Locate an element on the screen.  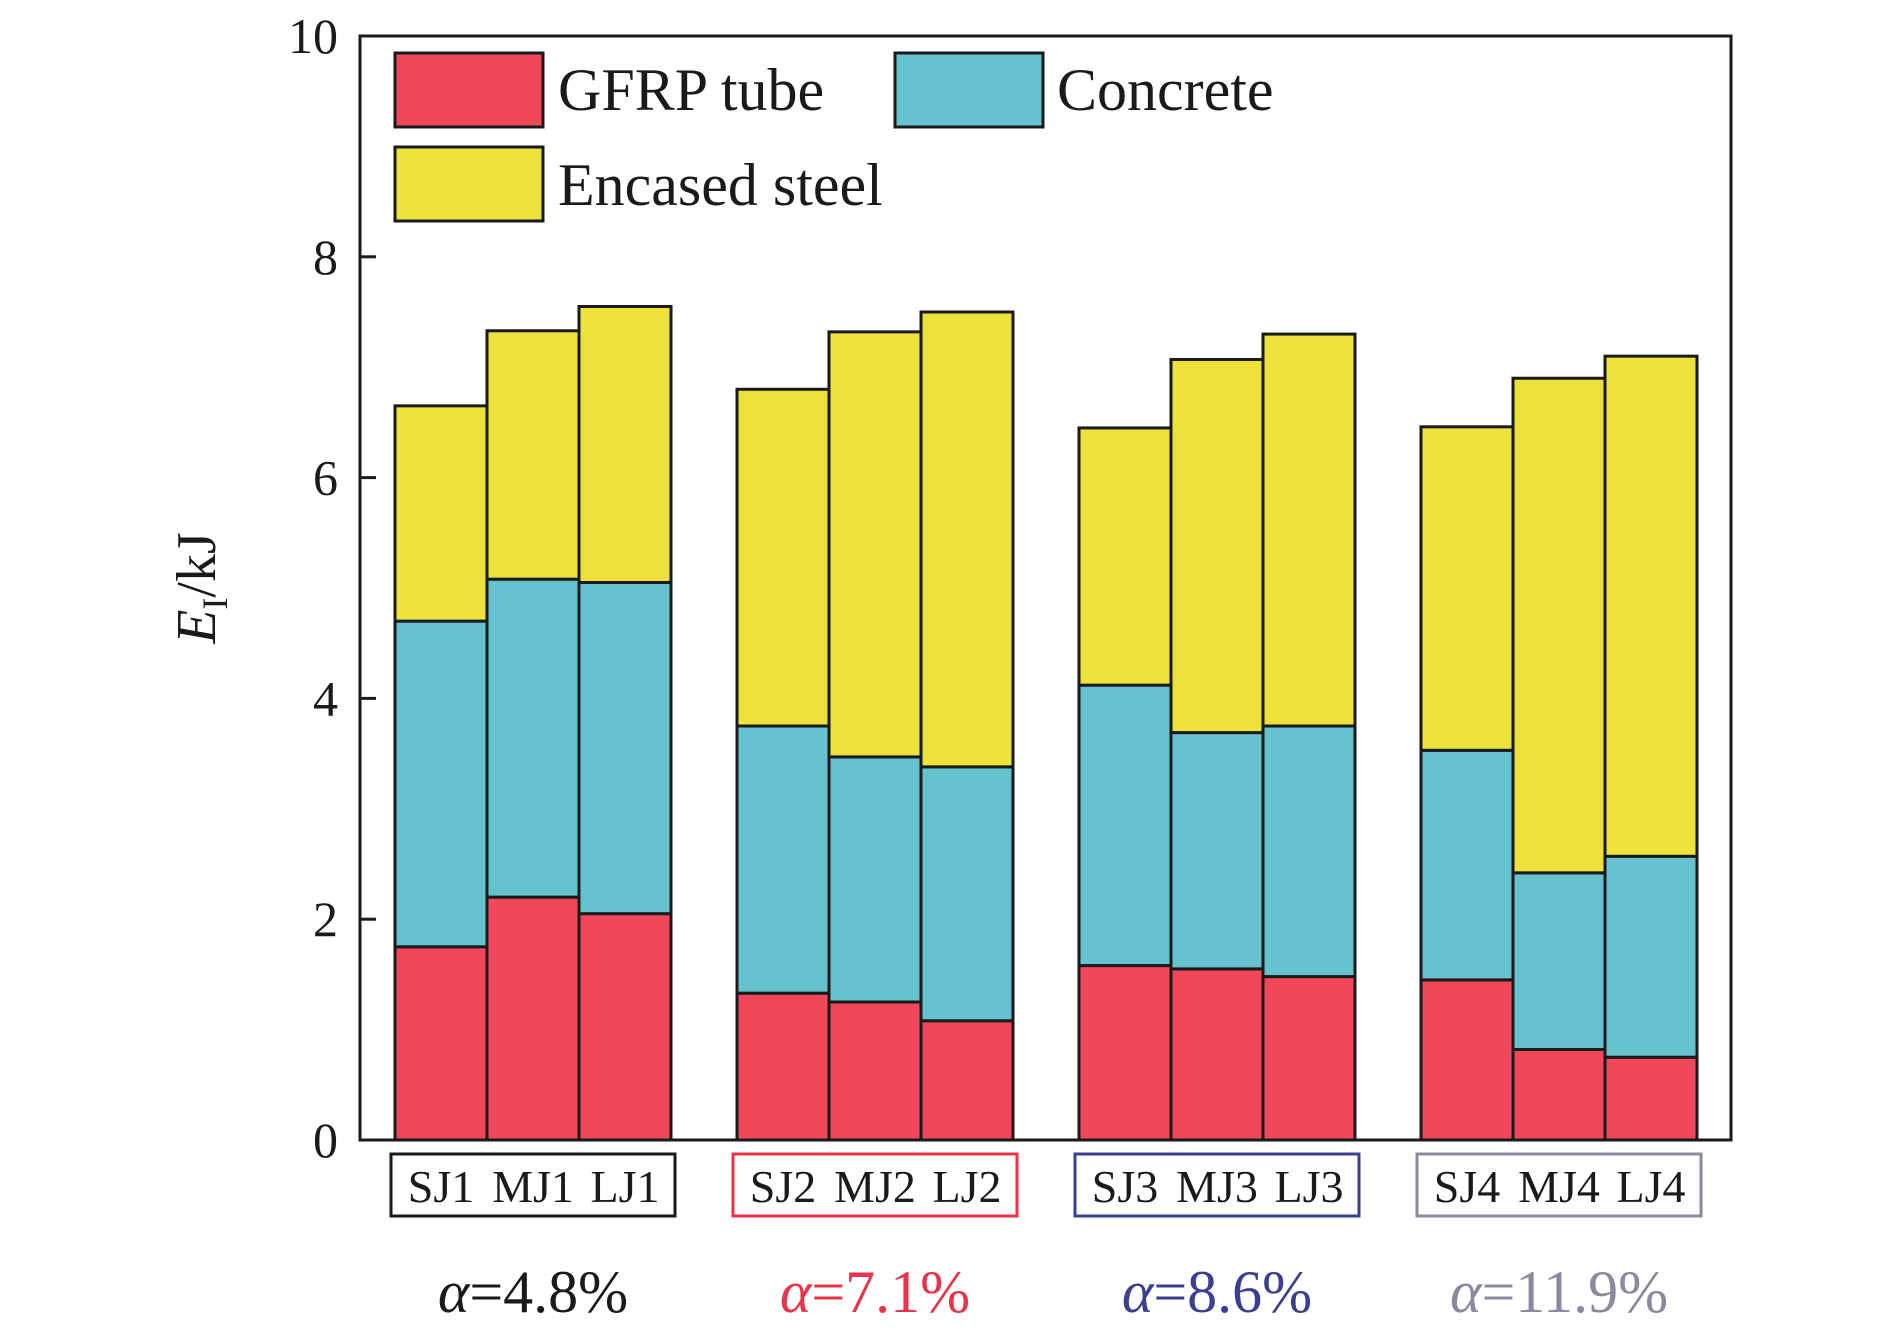
group-2-alpha-value: =7.1% is located at coordinates (890, 1292).